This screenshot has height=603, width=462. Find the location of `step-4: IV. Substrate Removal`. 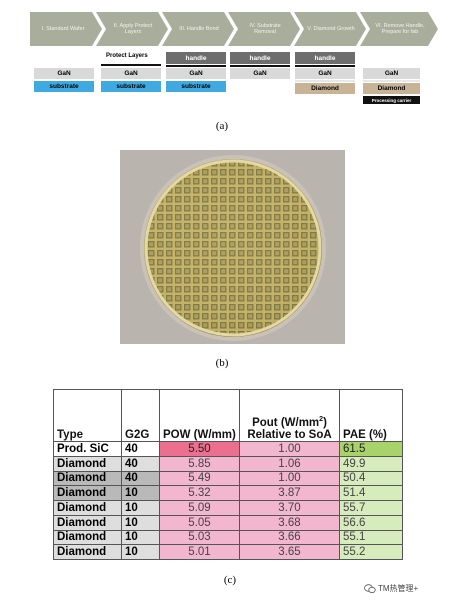

step-4: IV. Substrate Removal is located at coordinates (264, 29).